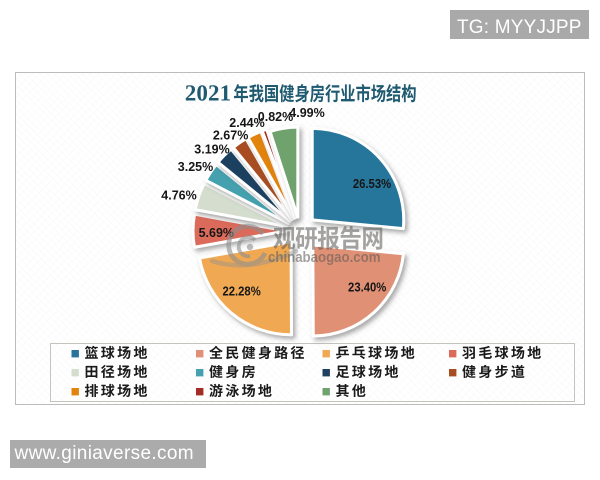 Image resolution: width=600 pixels, height=480 pixels. What do you see at coordinates (306, 113) in the screenshot?
I see `svg-text: 4.99%` at bounding box center [306, 113].